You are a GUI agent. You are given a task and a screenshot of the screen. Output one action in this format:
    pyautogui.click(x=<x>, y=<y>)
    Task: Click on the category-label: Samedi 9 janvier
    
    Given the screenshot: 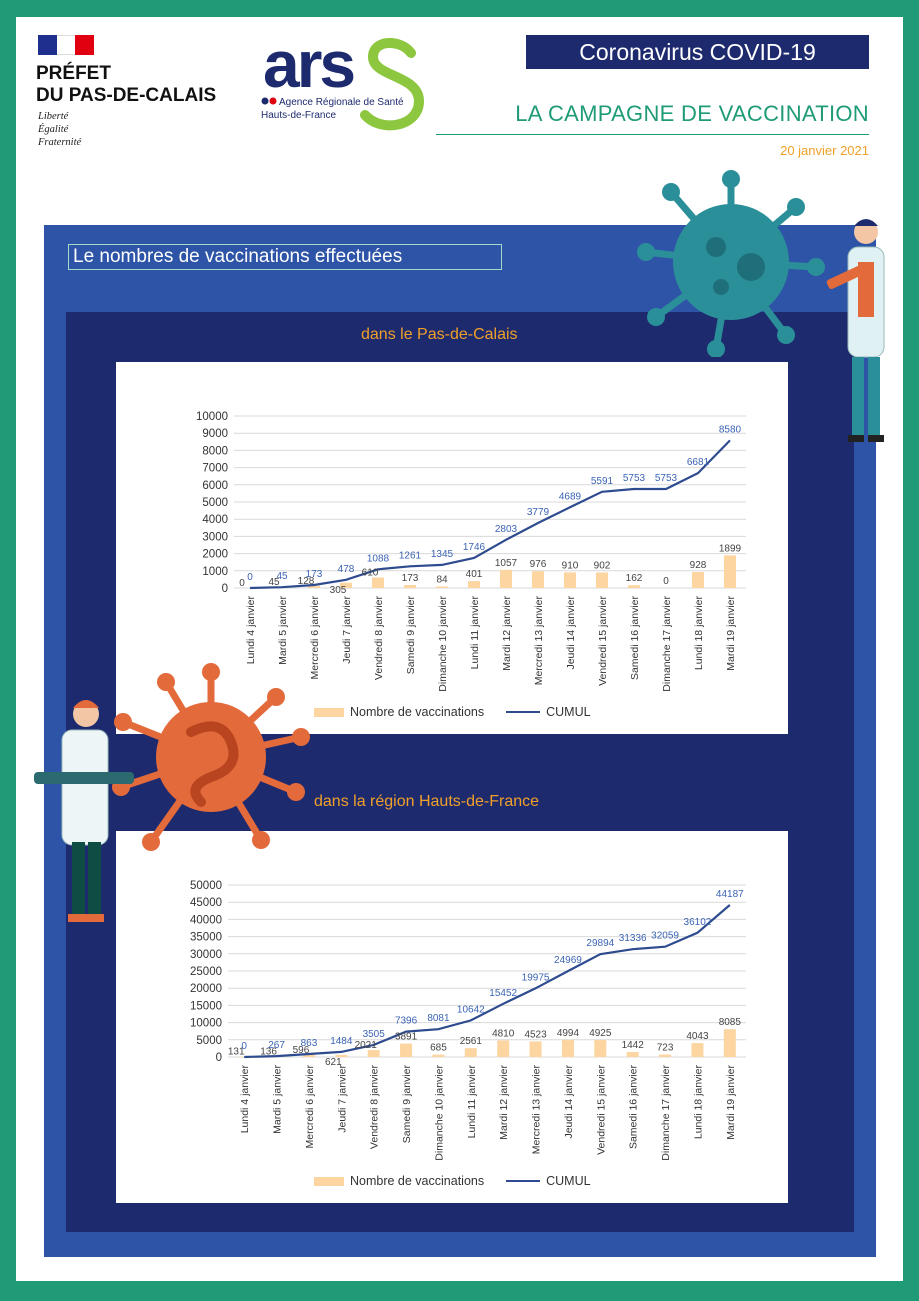 What is the action you would take?
    pyautogui.click(x=407, y=1104)
    